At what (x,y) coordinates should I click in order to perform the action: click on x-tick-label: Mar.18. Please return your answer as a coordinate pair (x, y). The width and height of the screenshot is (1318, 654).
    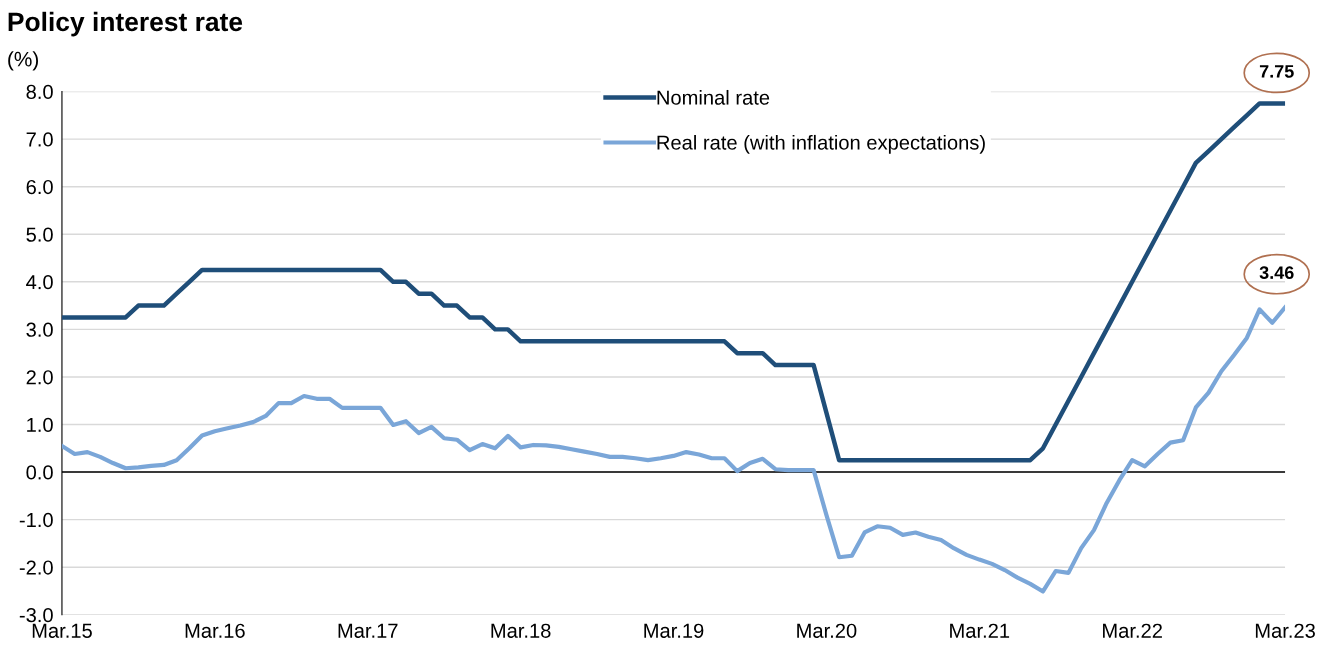
    Looking at the image, I should click on (521, 630).